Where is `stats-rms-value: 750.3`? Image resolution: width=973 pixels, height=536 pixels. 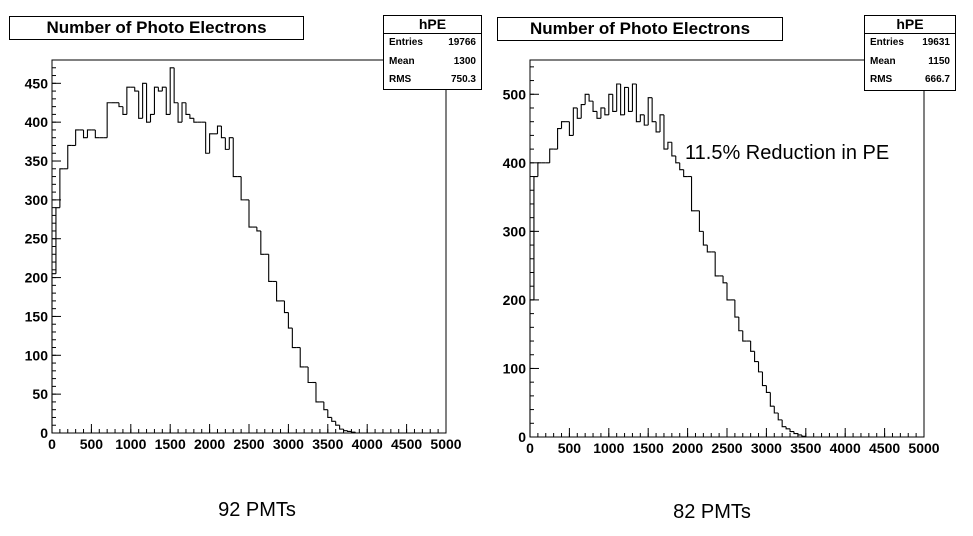
stats-rms-value: 750.3 is located at coordinates (463, 79).